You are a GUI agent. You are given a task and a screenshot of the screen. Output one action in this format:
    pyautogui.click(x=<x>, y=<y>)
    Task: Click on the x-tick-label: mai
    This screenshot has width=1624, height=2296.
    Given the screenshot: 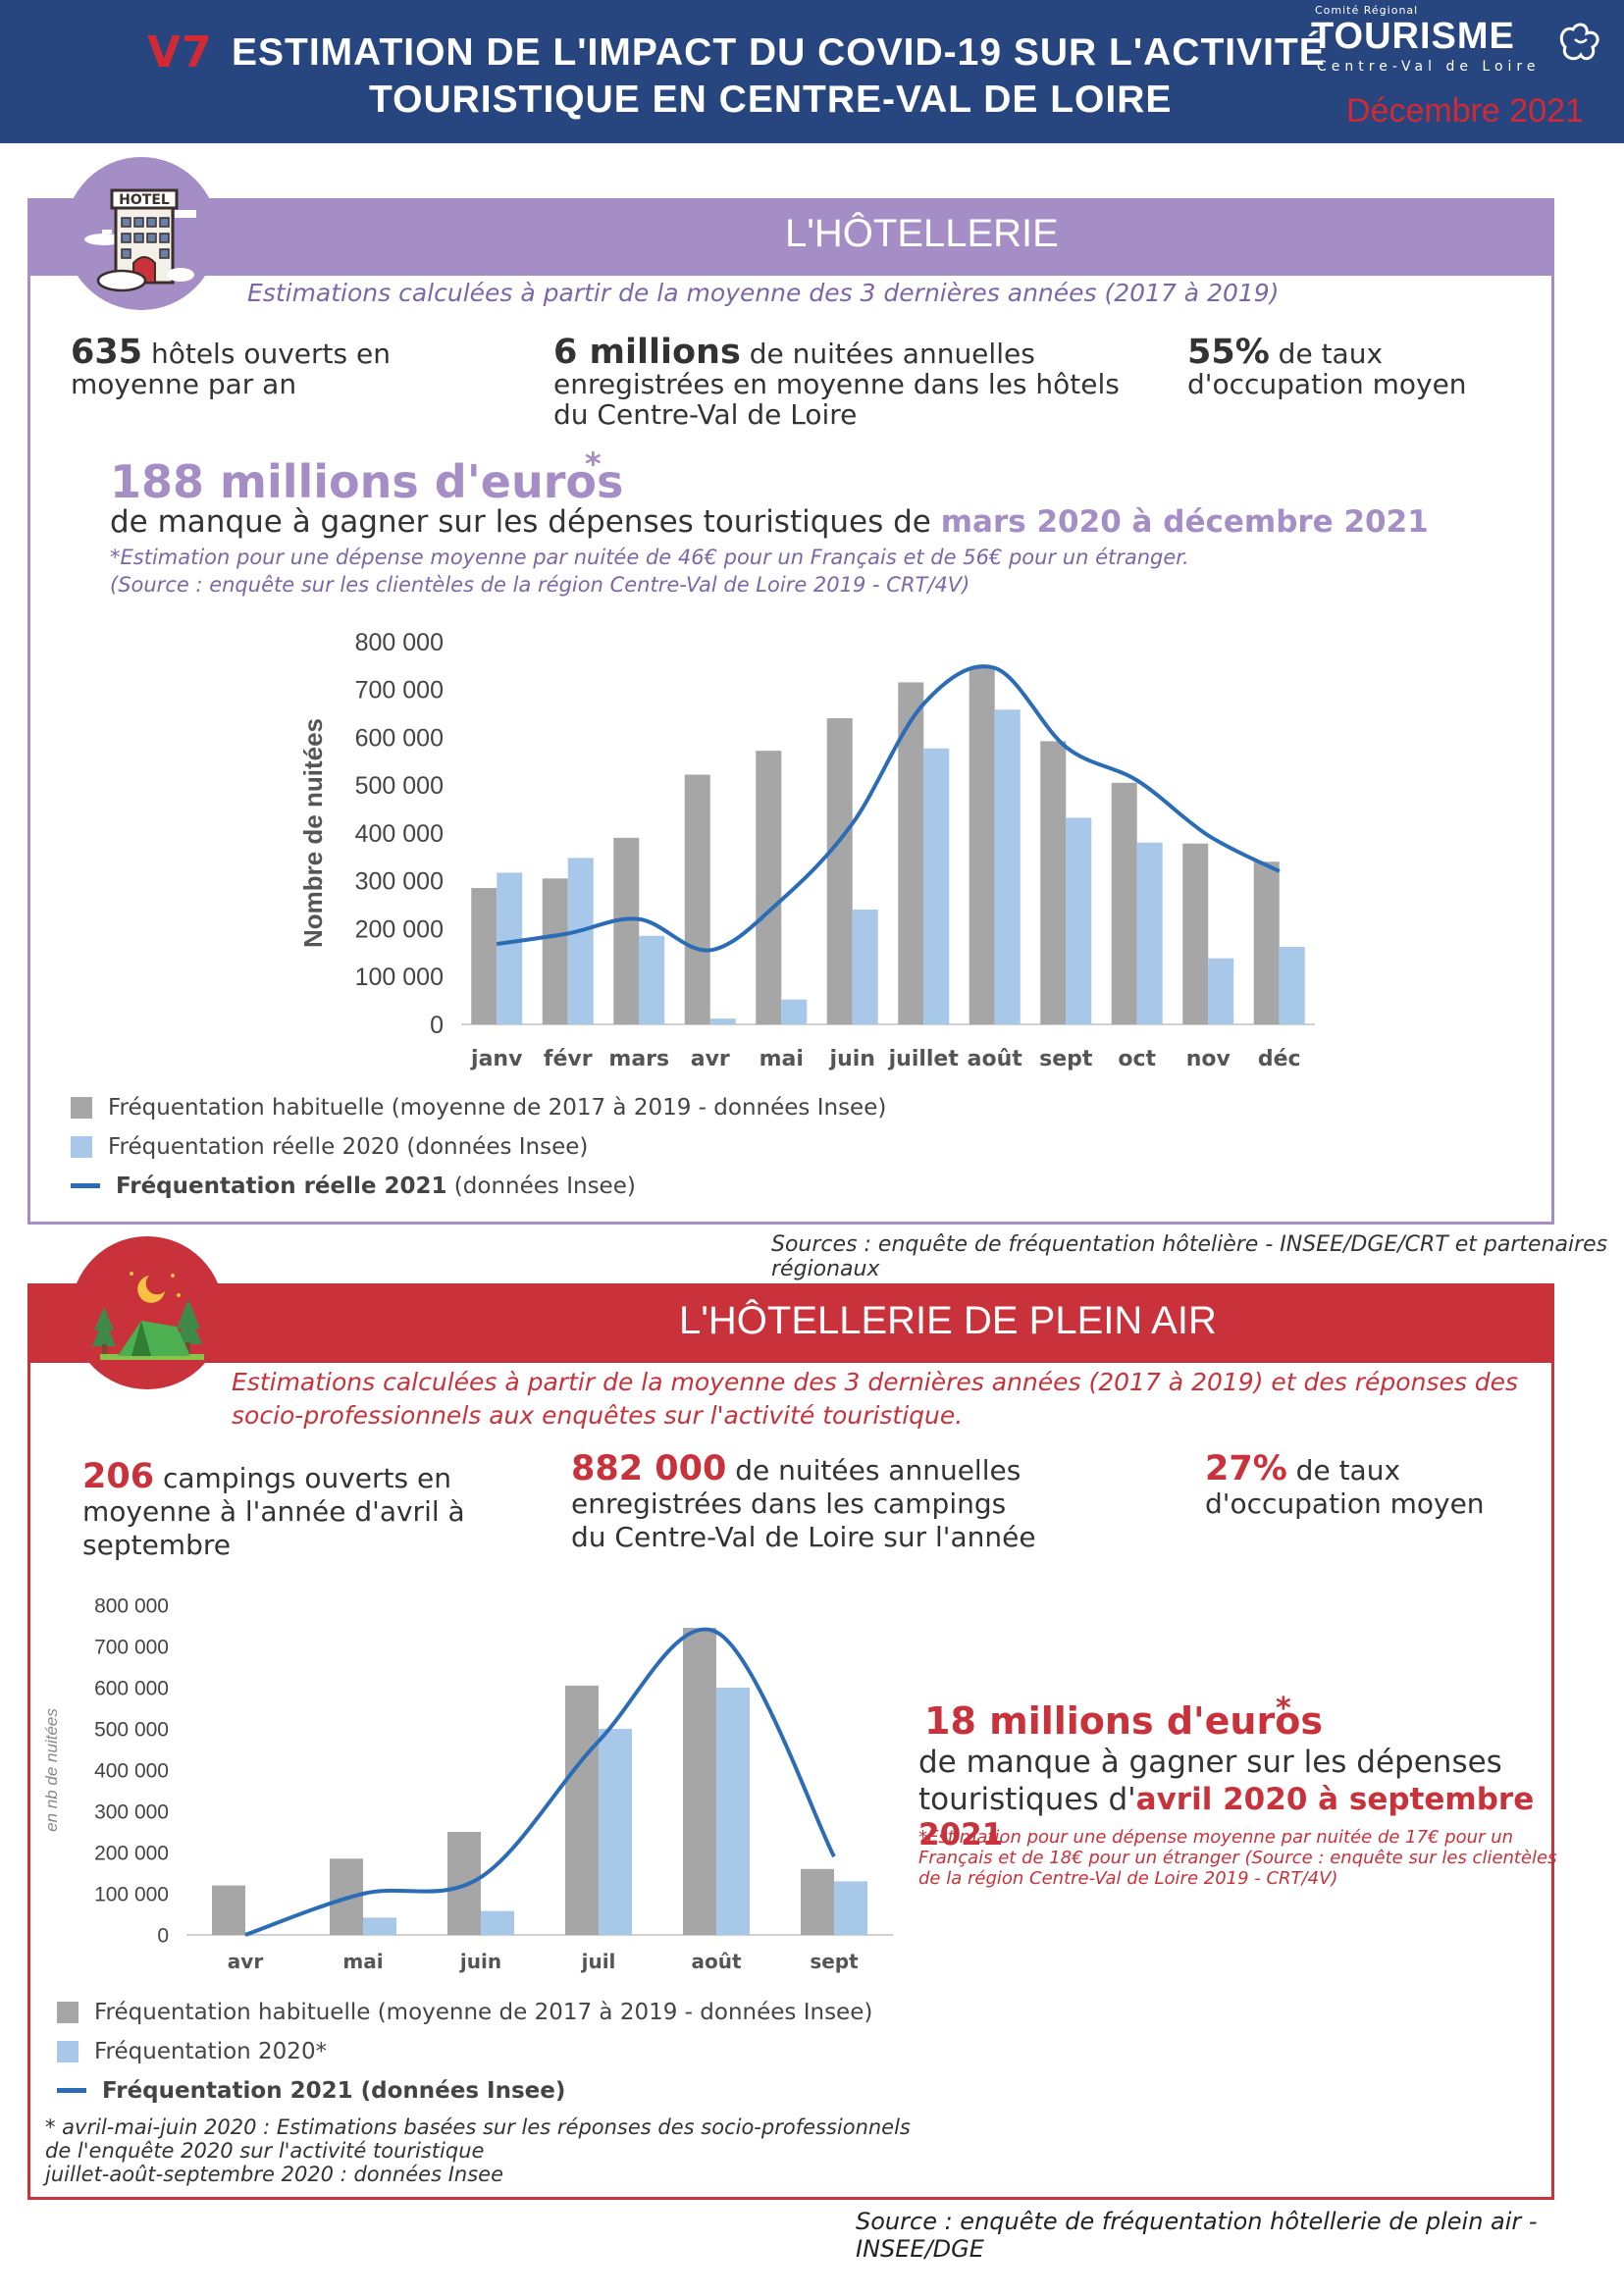 What is the action you would take?
    pyautogui.click(x=782, y=1059)
    